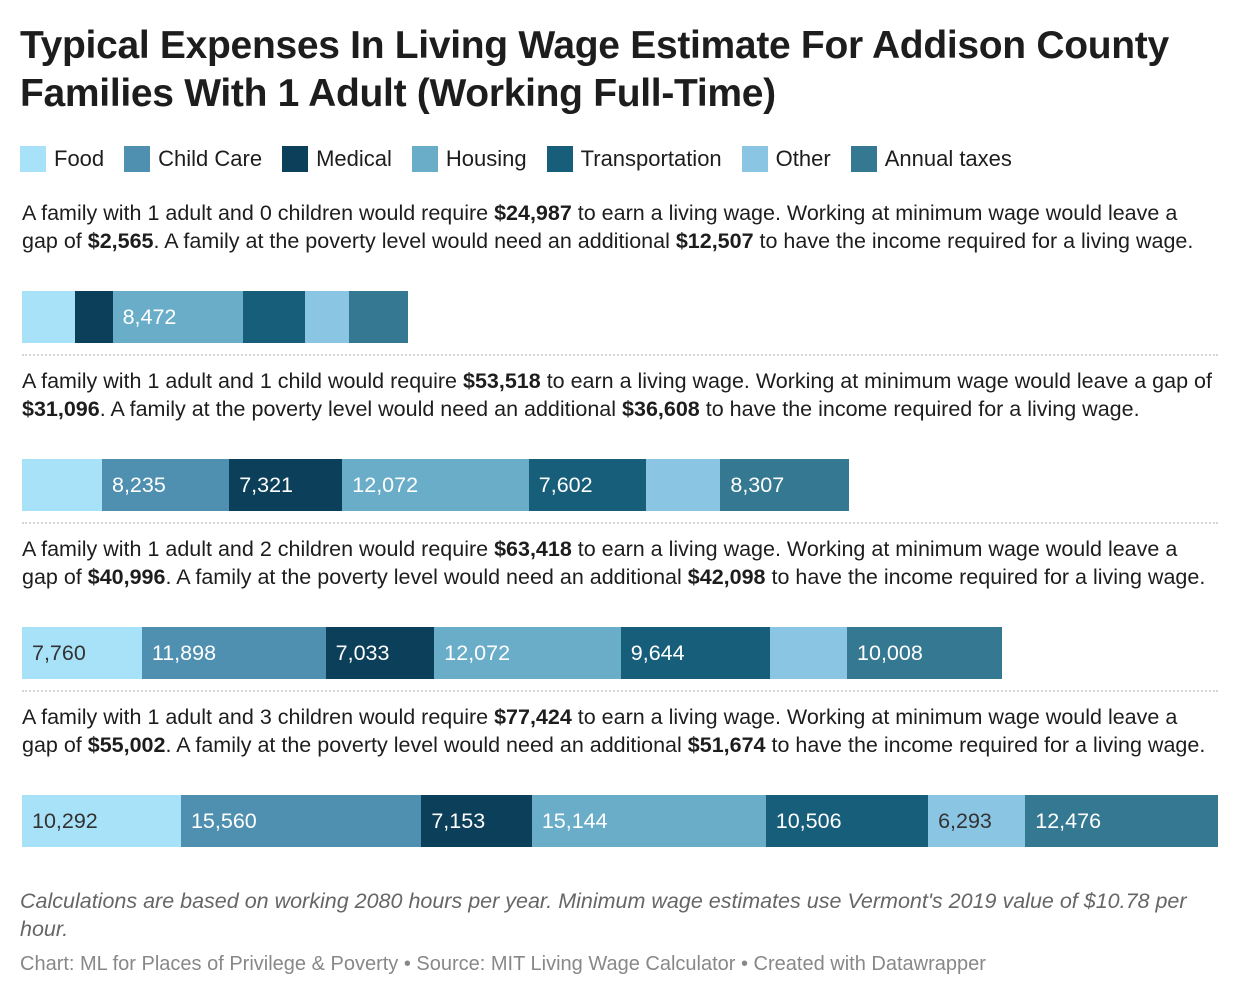 This screenshot has height=1000, width=1240. Describe the element at coordinates (274, 317) in the screenshot. I see `bar-segment-transportation` at that location.